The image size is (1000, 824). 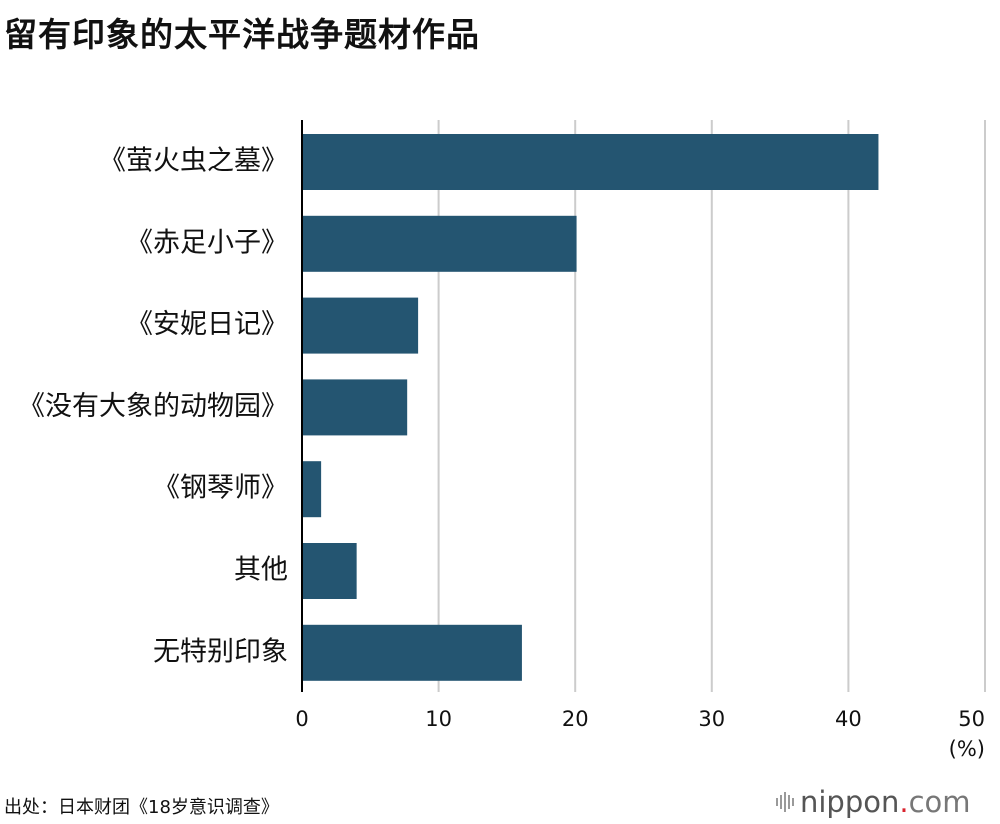 I want to click on category-label: 《萤火虫之墓》, so click(x=193, y=161).